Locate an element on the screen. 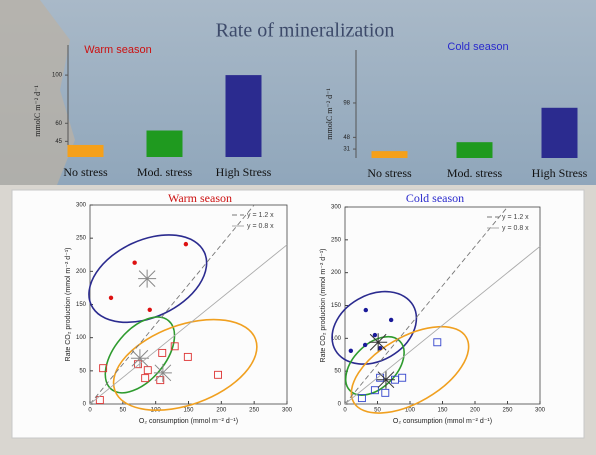 The width and height of the screenshot is (596, 455). rock is located at coordinates (37, 95).